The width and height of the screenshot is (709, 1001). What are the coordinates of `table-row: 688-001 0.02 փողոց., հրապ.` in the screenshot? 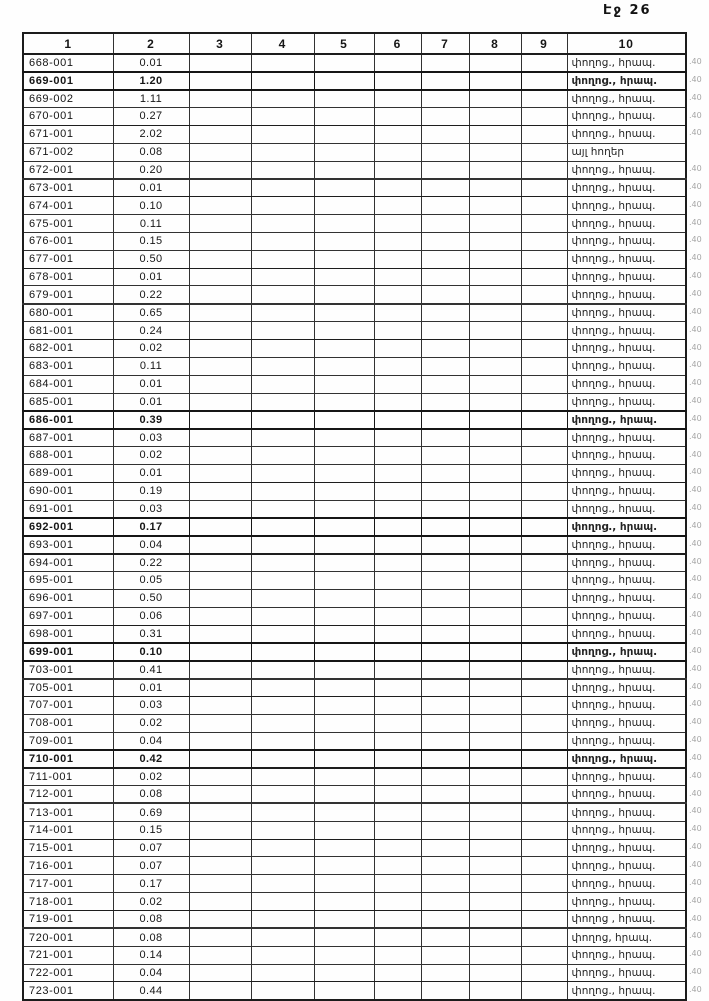 It's located at (354, 455).